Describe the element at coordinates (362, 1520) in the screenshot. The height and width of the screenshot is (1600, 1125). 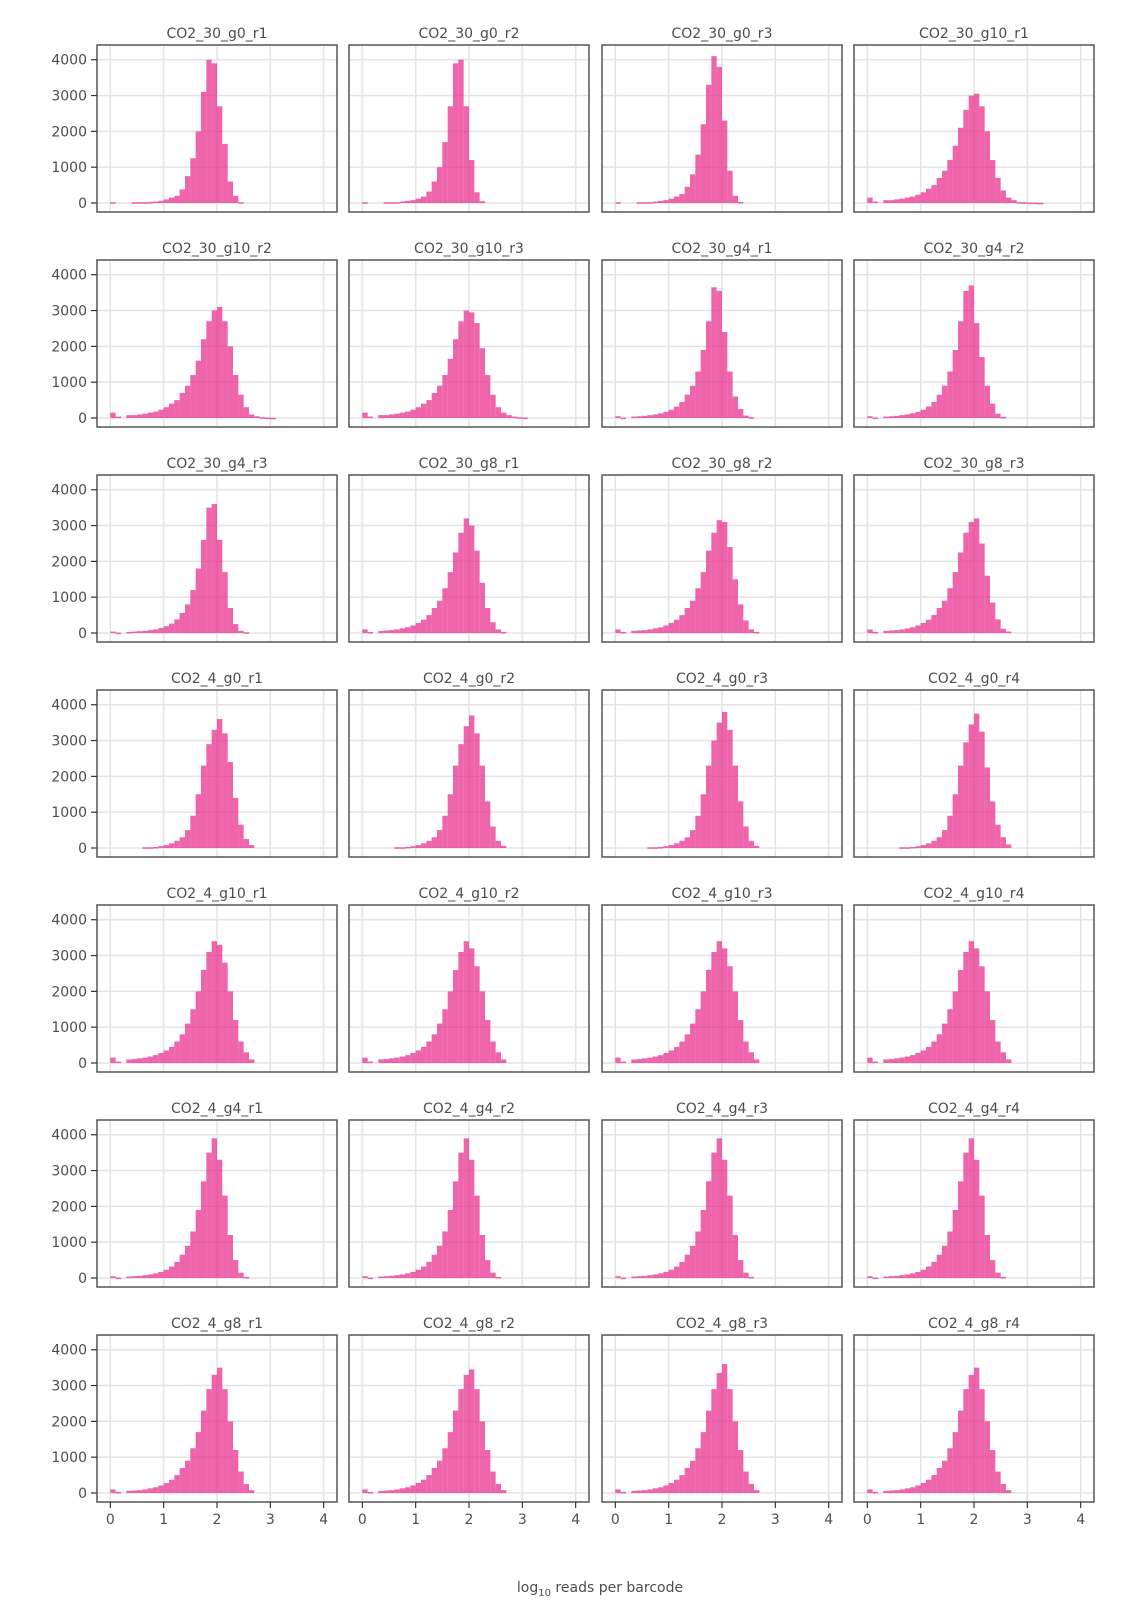
I see `x-tick-label: 0` at that location.